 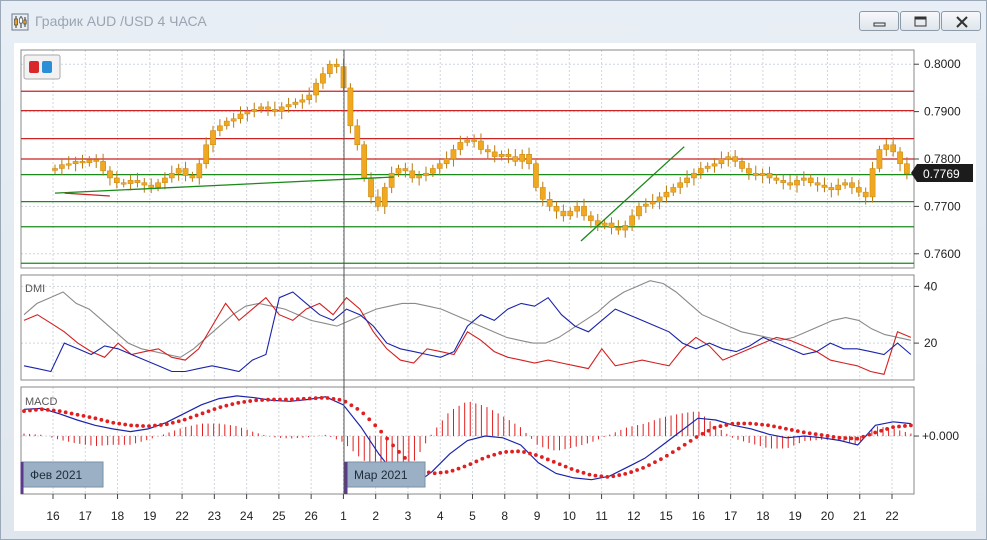 I want to click on minimize-button, so click(x=879, y=21).